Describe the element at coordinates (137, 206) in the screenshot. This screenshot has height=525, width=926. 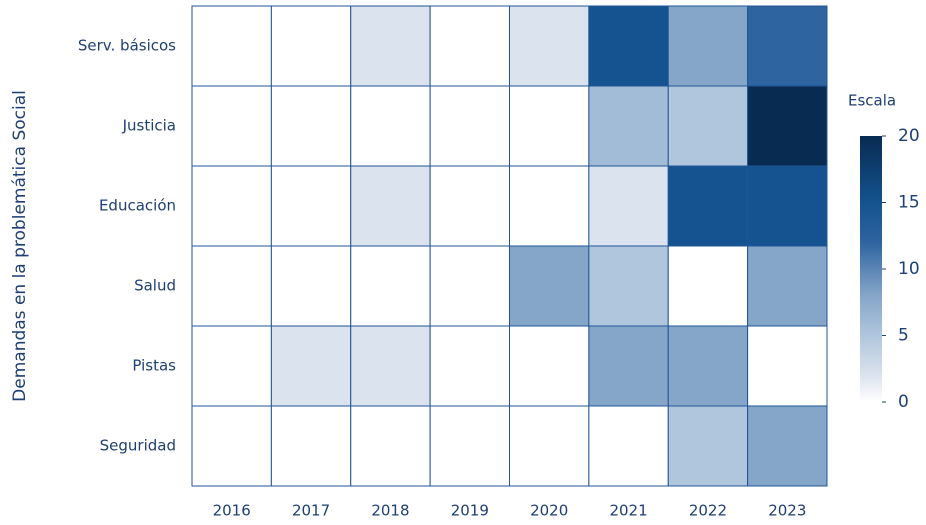
I see `y-tick-label: Educación` at that location.